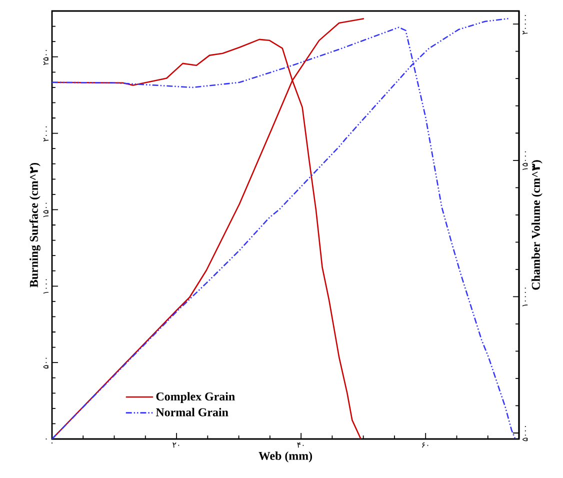  Describe the element at coordinates (192, 412) in the screenshot. I see `legend-label: Normal Grain` at that location.